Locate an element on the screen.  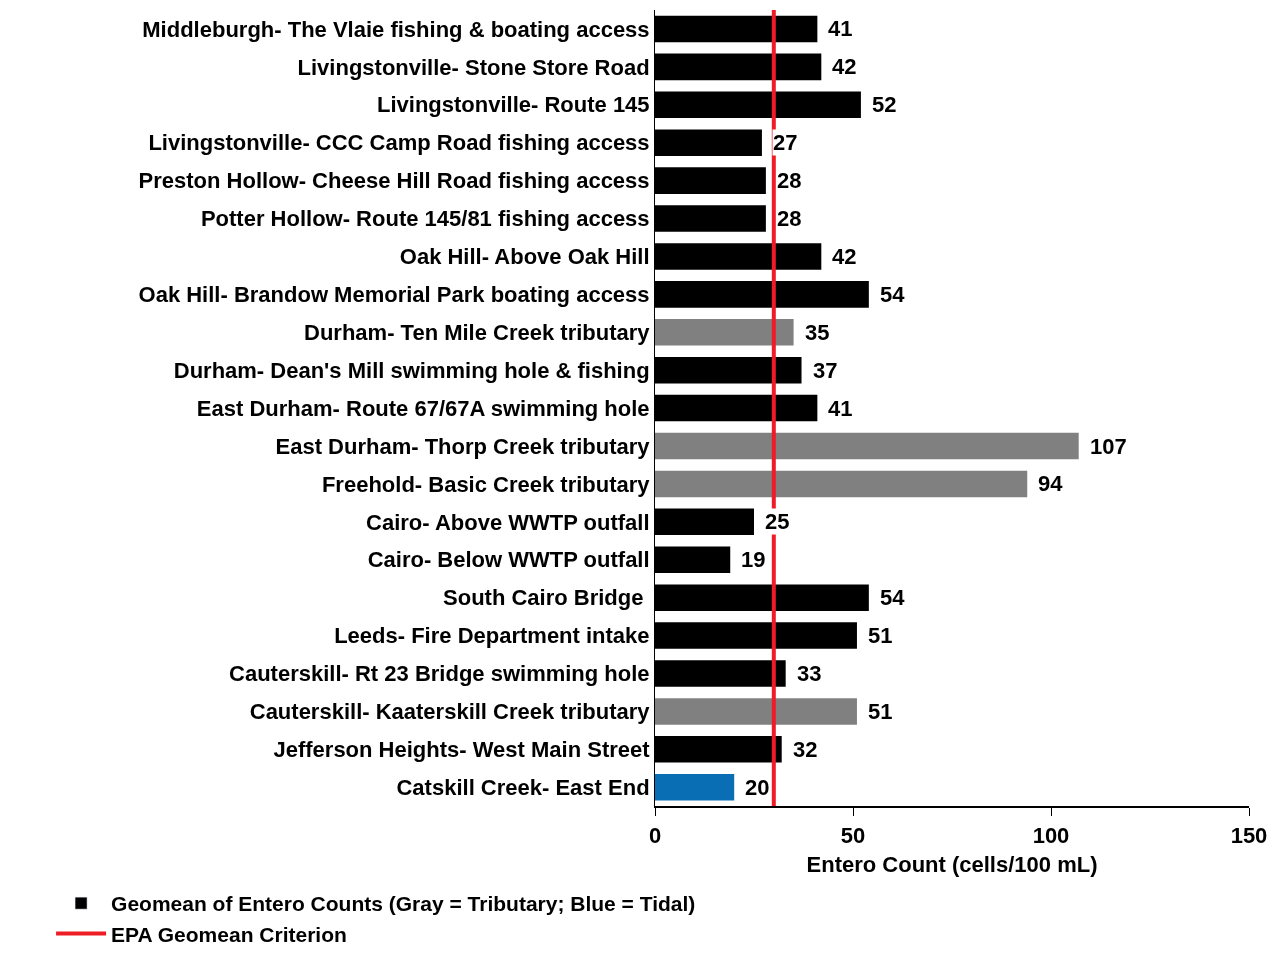
y-tick-label: South Cairo Bridge is located at coordinates (546, 598).